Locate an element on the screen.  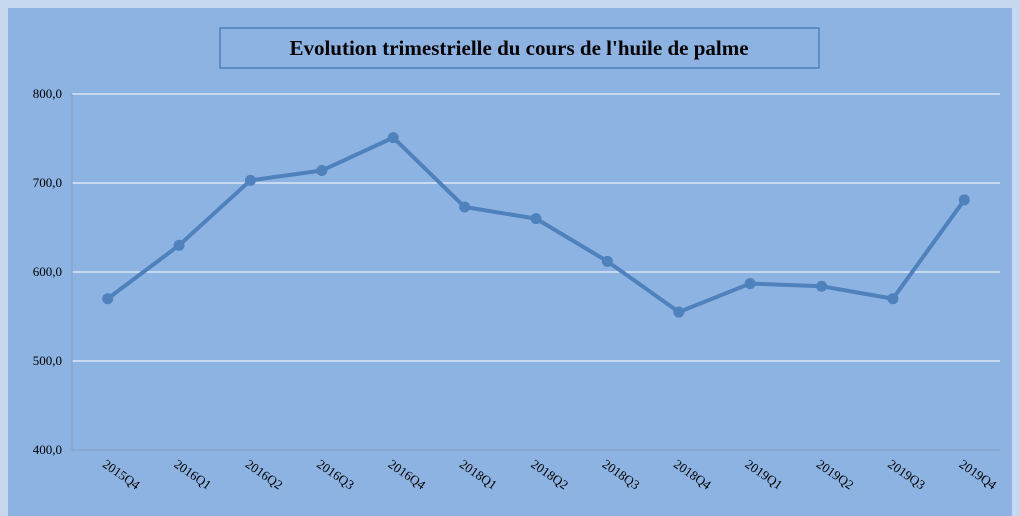
title-box is located at coordinates (519, 48).